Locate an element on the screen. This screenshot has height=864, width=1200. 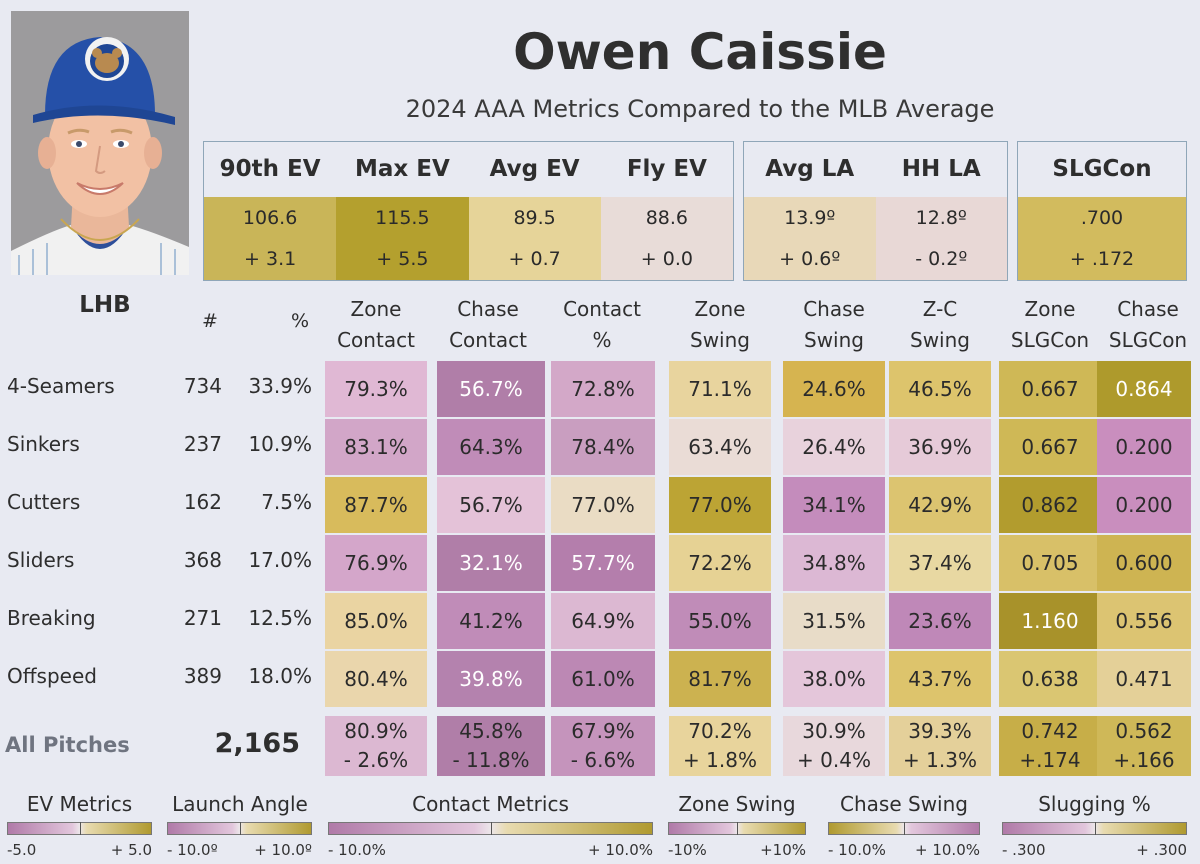
summary-metric-label: Max EV is located at coordinates (402, 169).